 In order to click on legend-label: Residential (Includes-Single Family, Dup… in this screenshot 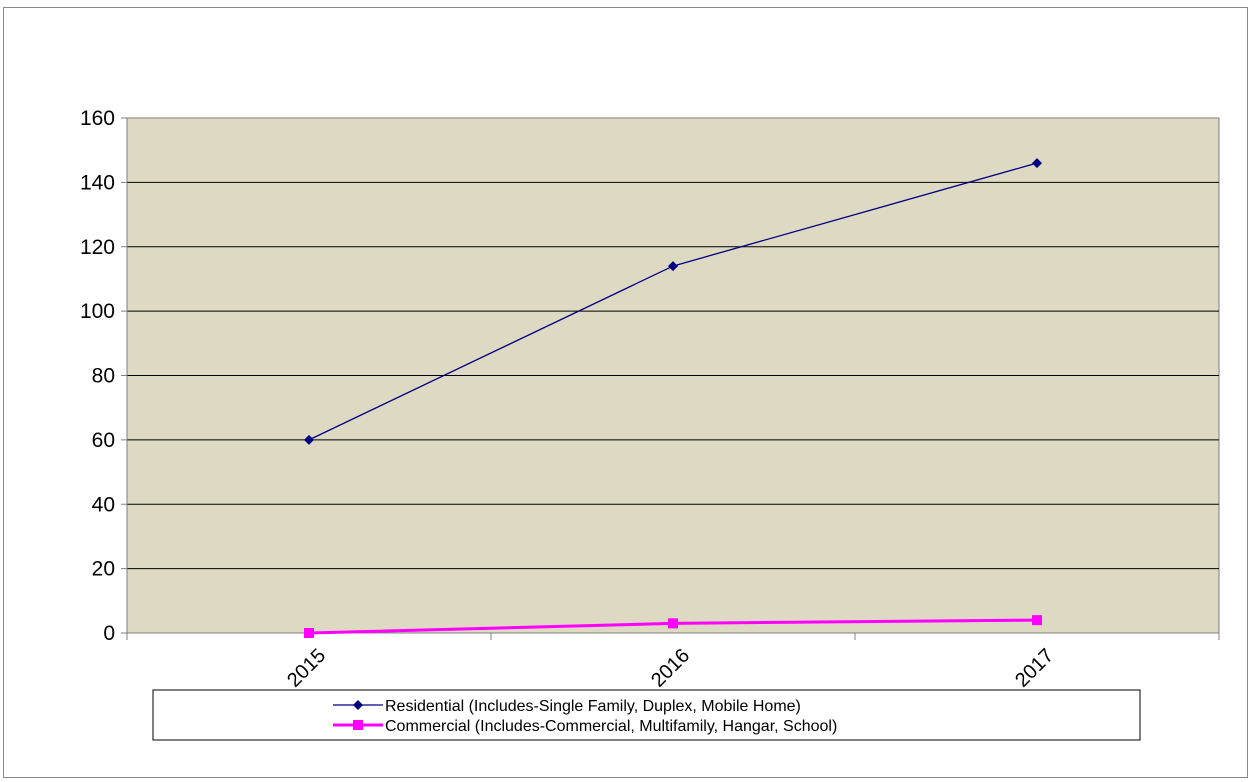, I will do `click(593, 706)`.